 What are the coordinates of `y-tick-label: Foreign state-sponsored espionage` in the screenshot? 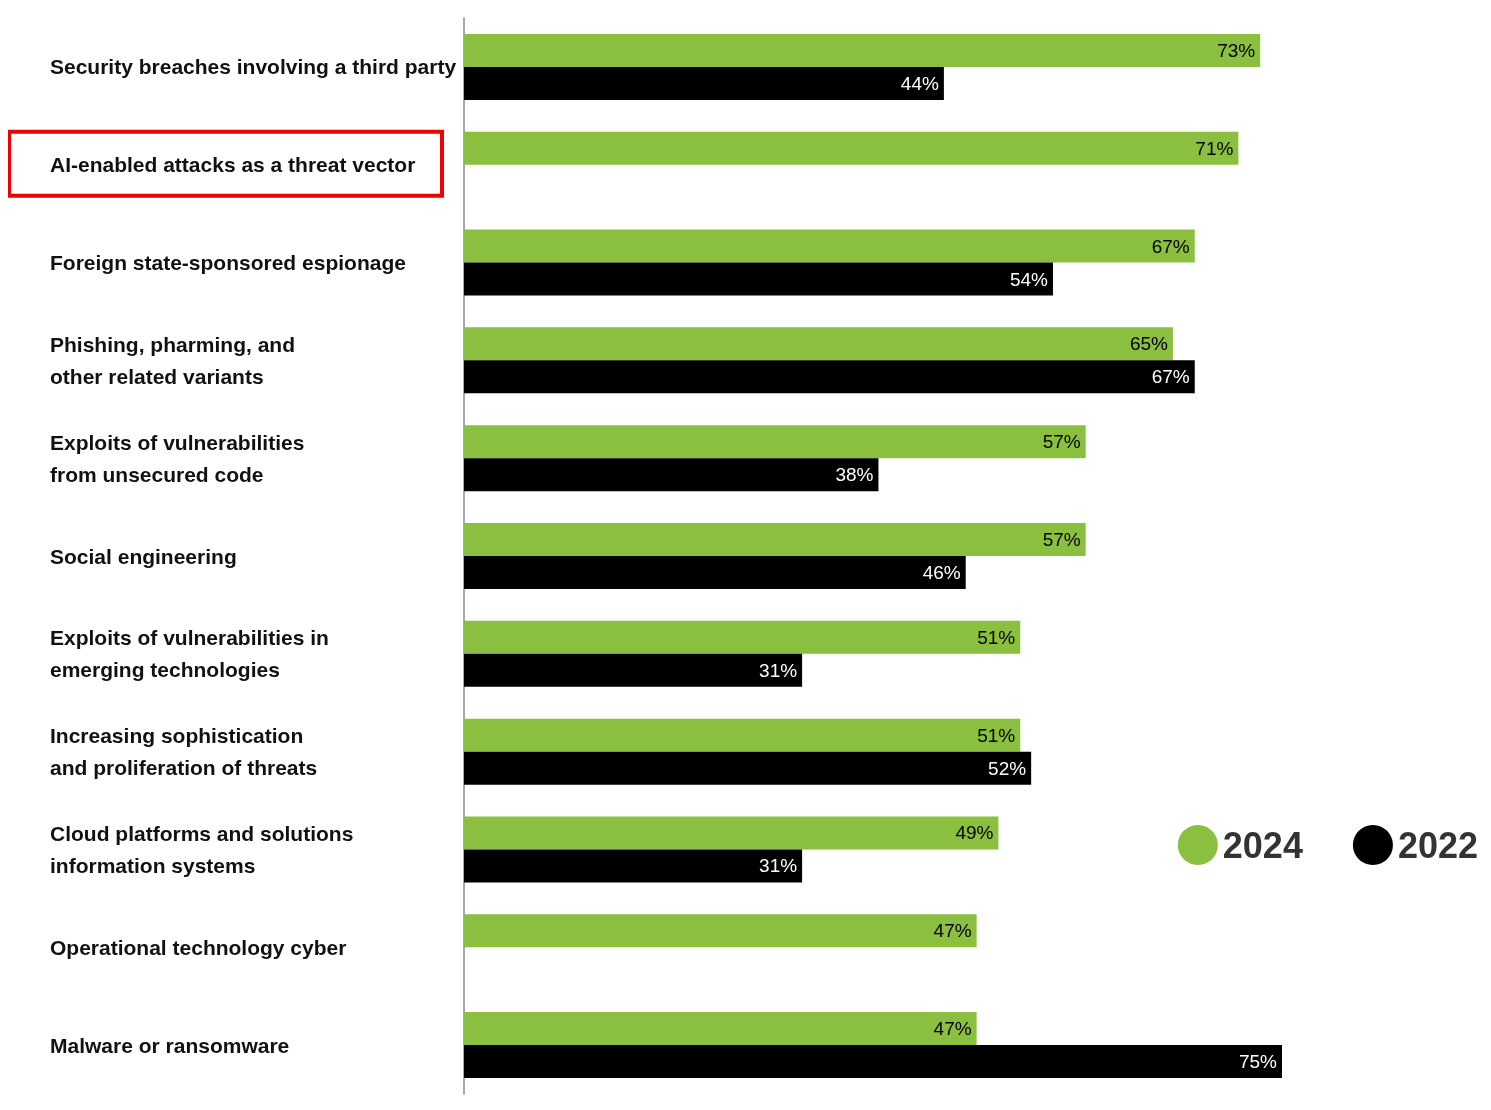 It's located at (228, 263).